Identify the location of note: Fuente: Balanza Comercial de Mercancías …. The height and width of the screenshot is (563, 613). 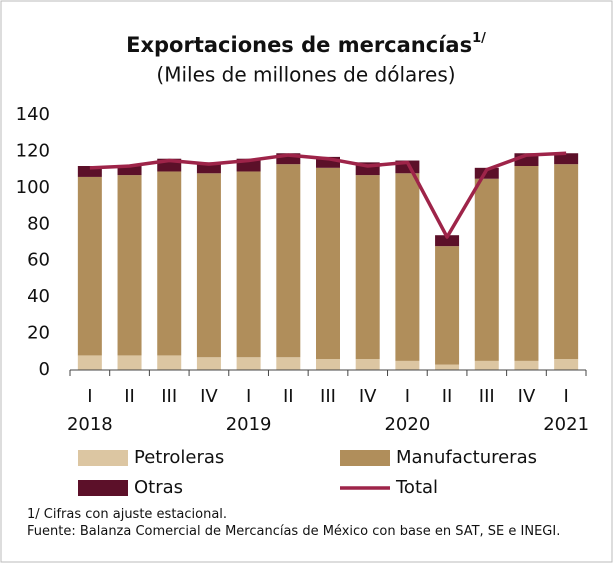
(294, 531).